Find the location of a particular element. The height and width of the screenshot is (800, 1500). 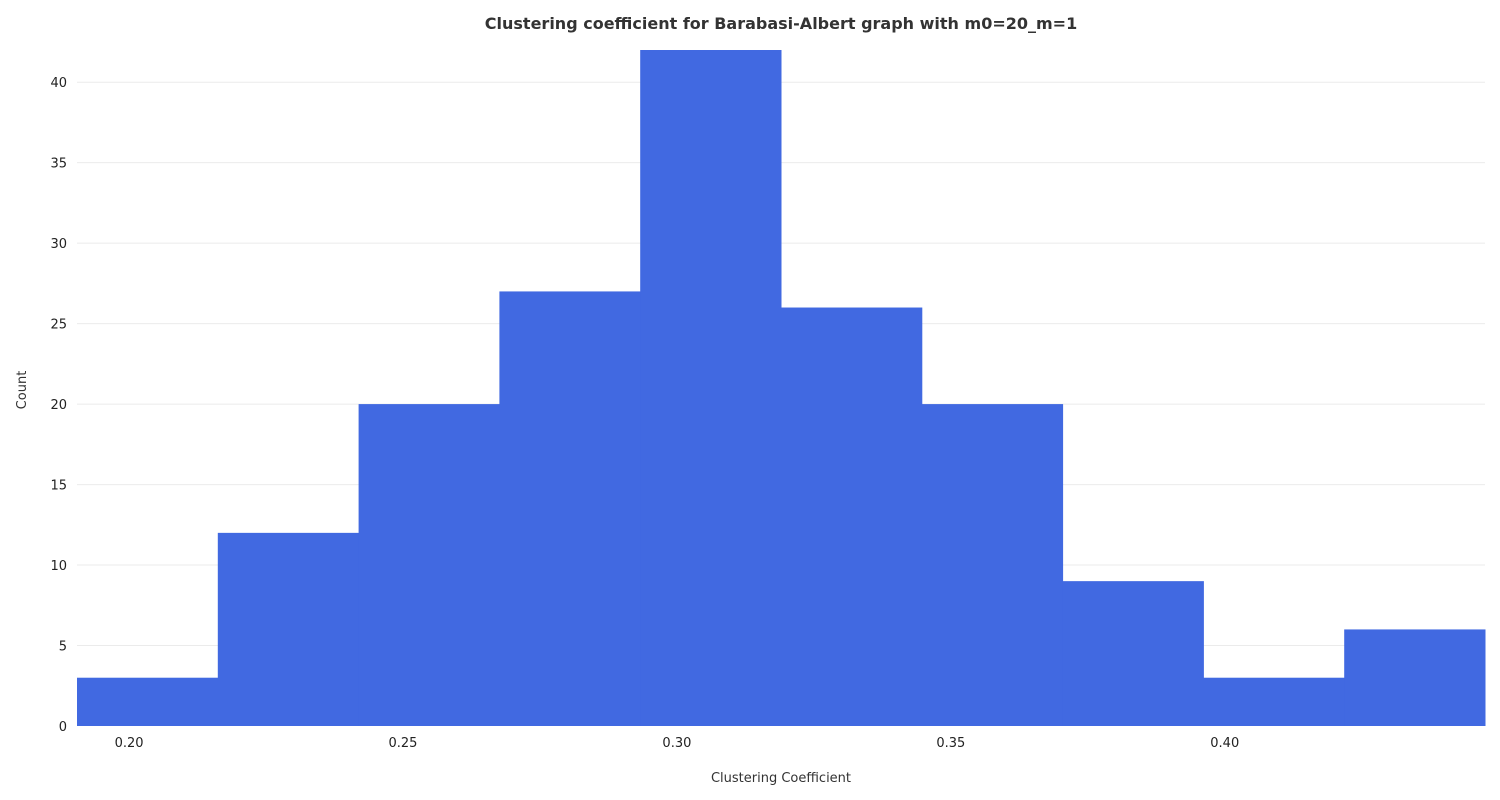

y-tick-label: 5 is located at coordinates (63, 647).